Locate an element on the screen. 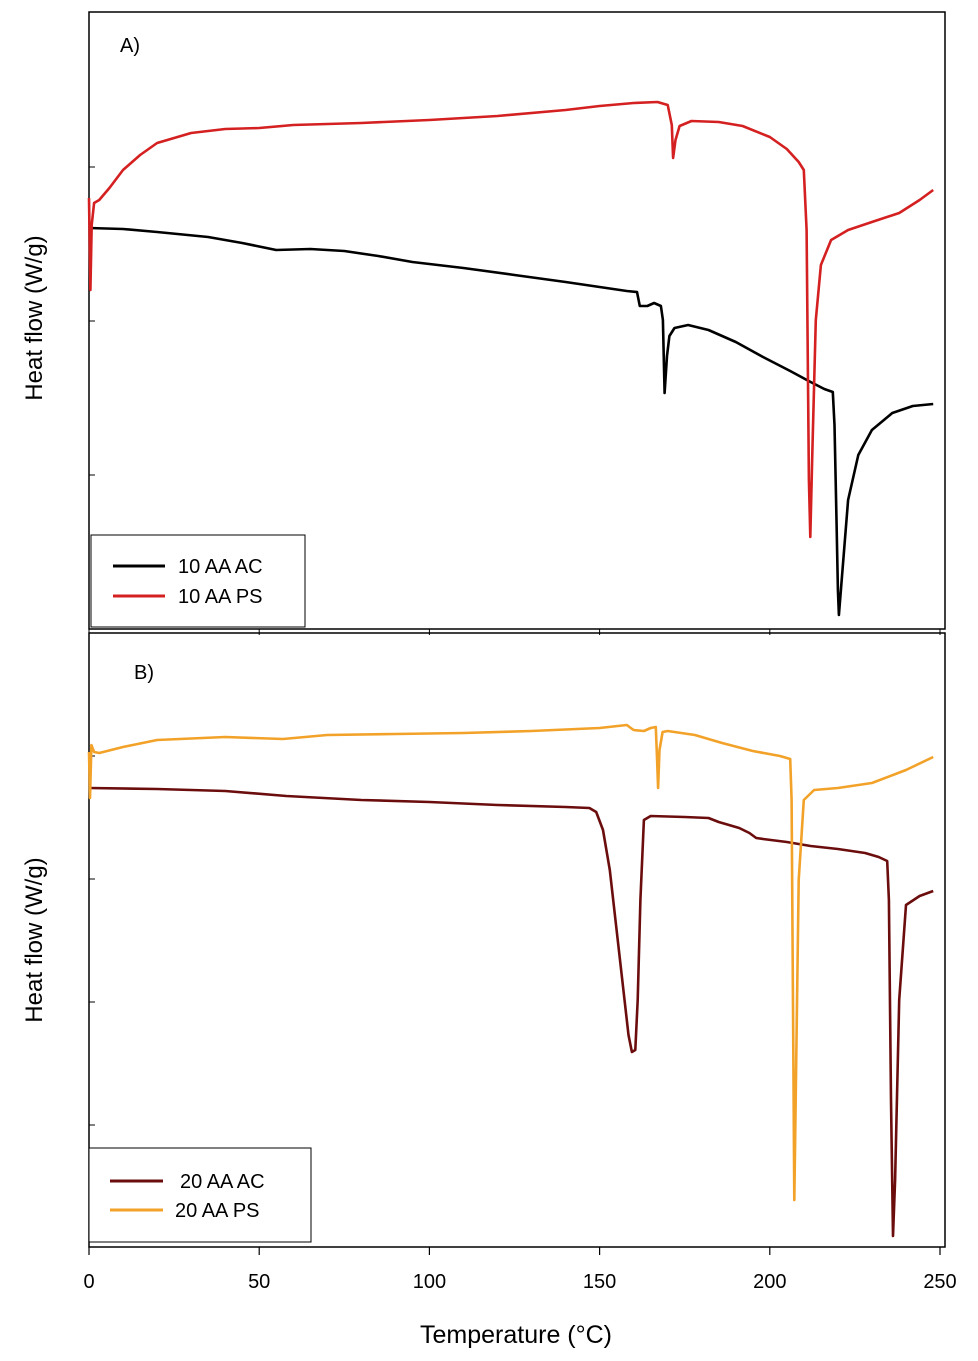 The image size is (978, 1361). panel-b-y-axis-label: Heat flow (W/g) is located at coordinates (34, 939).